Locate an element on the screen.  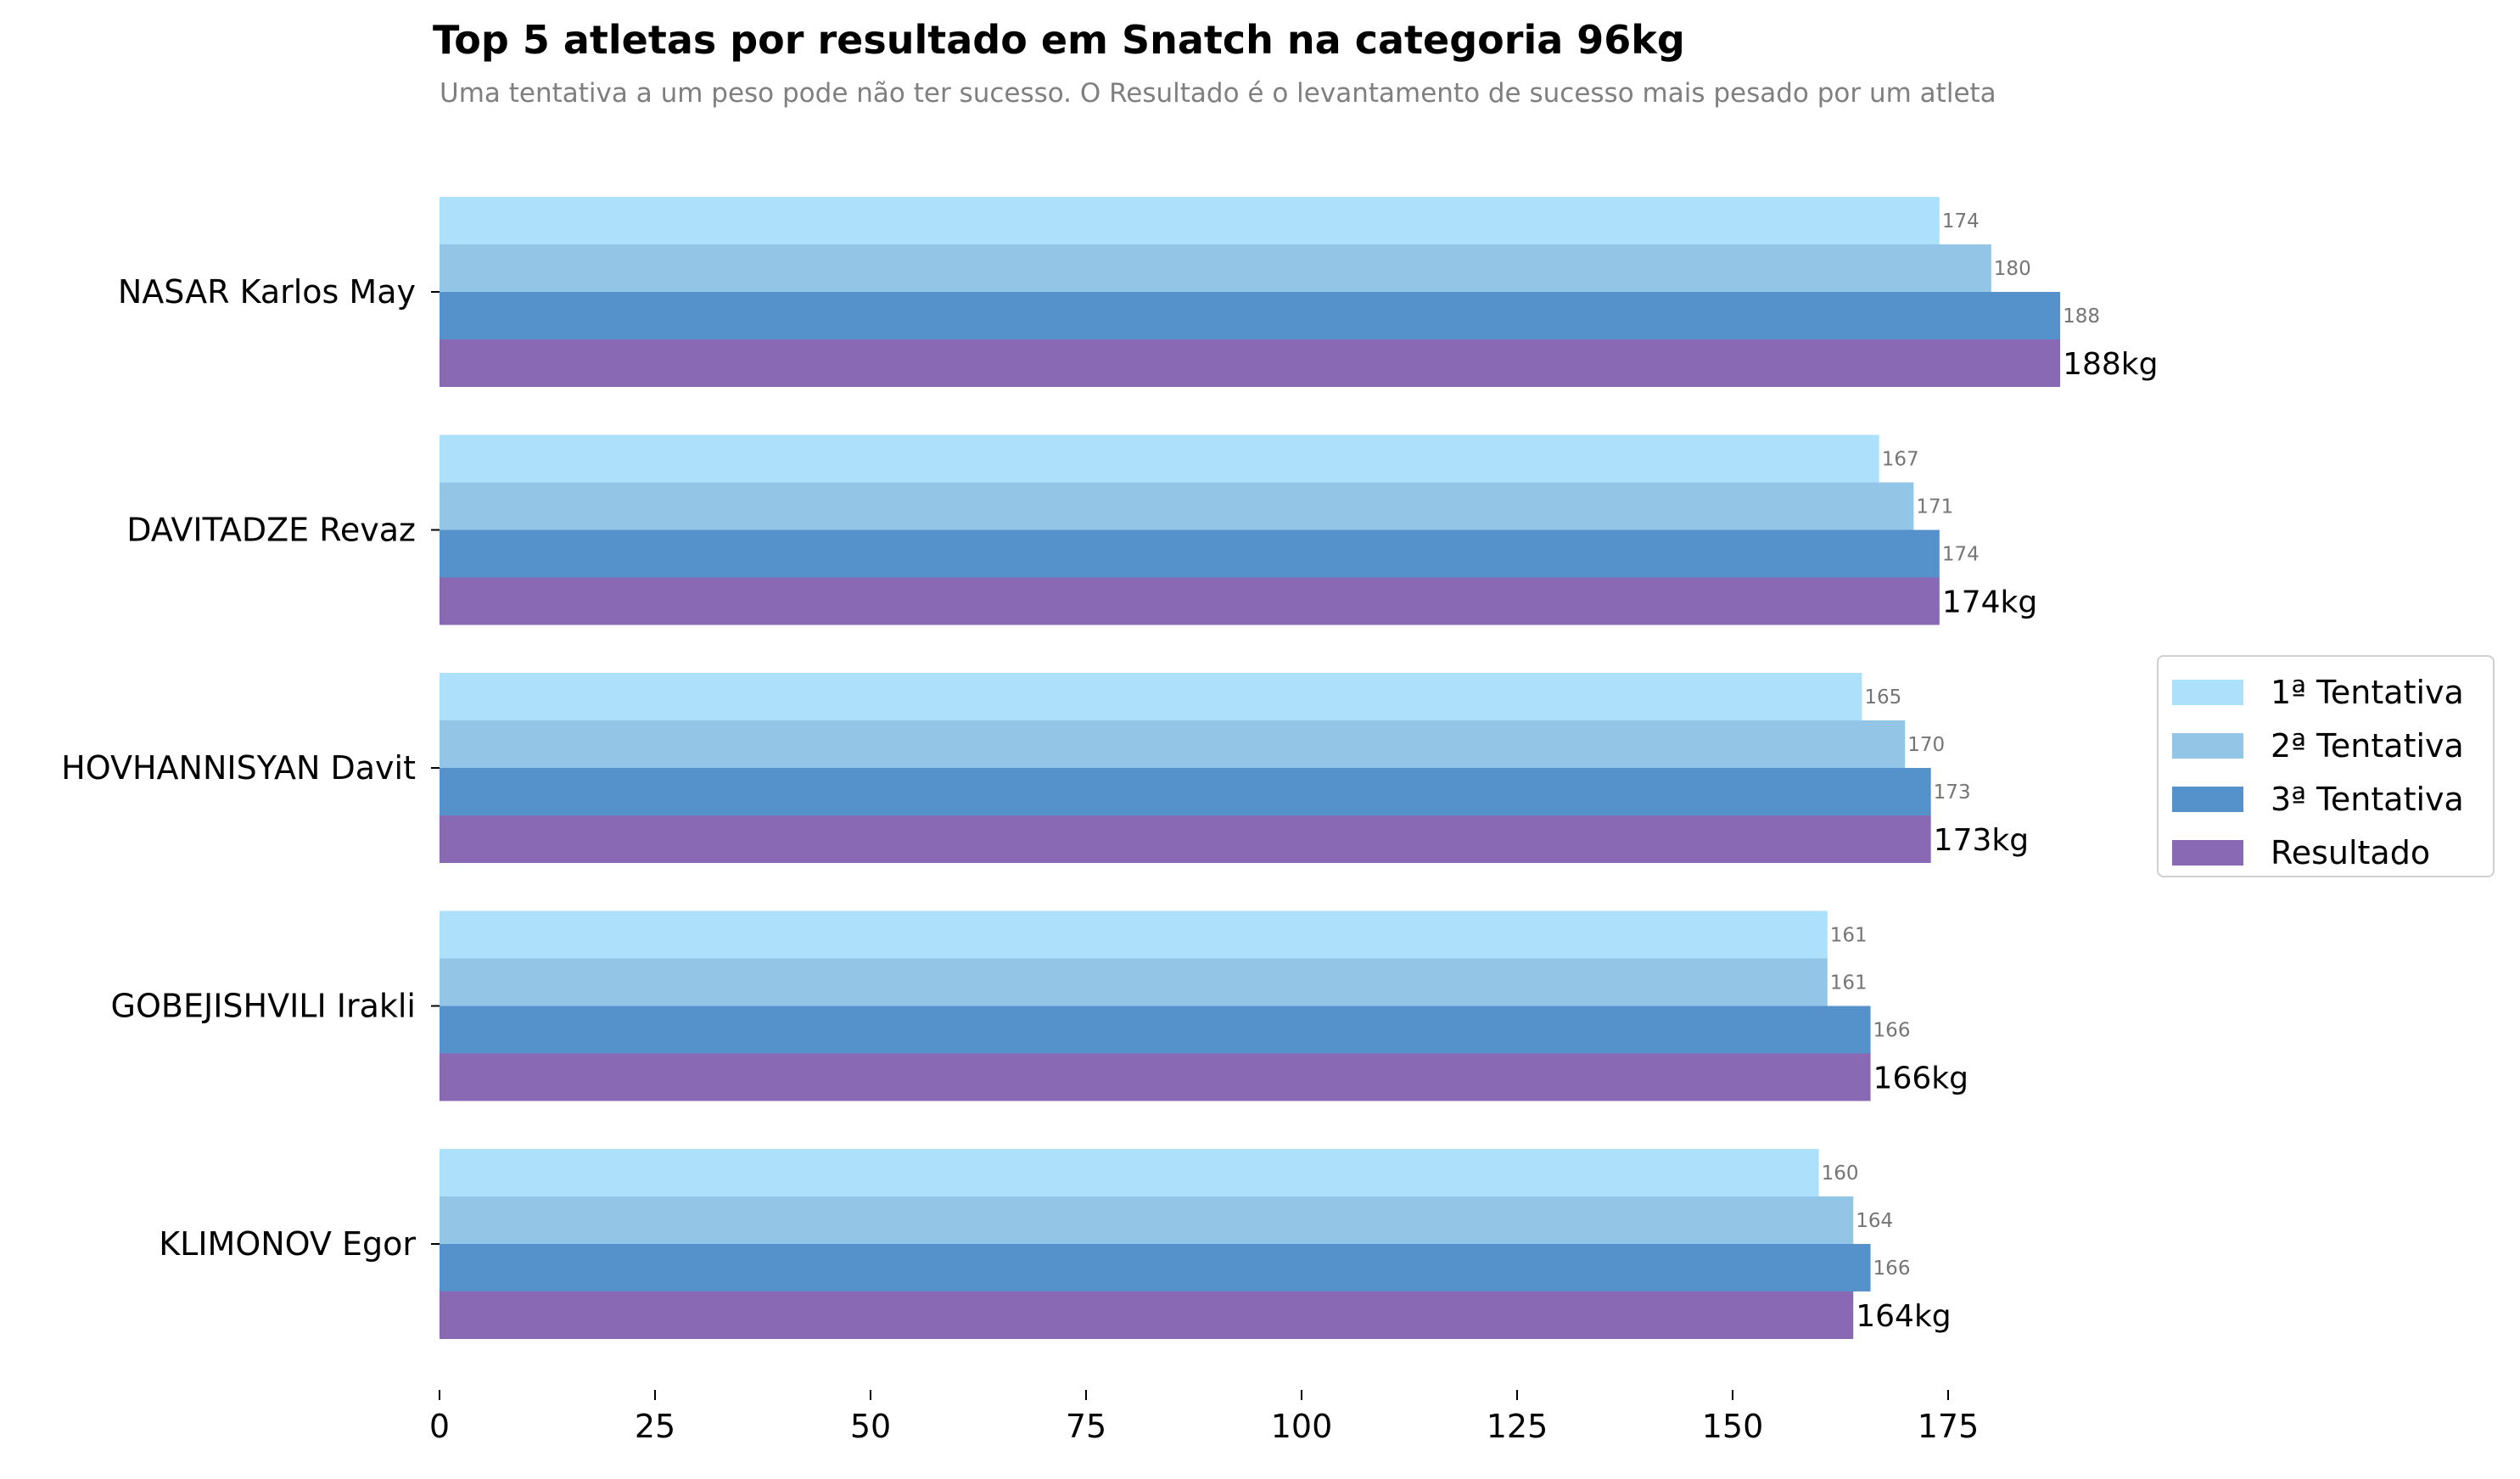
data-label: 170 is located at coordinates (1926, 745).